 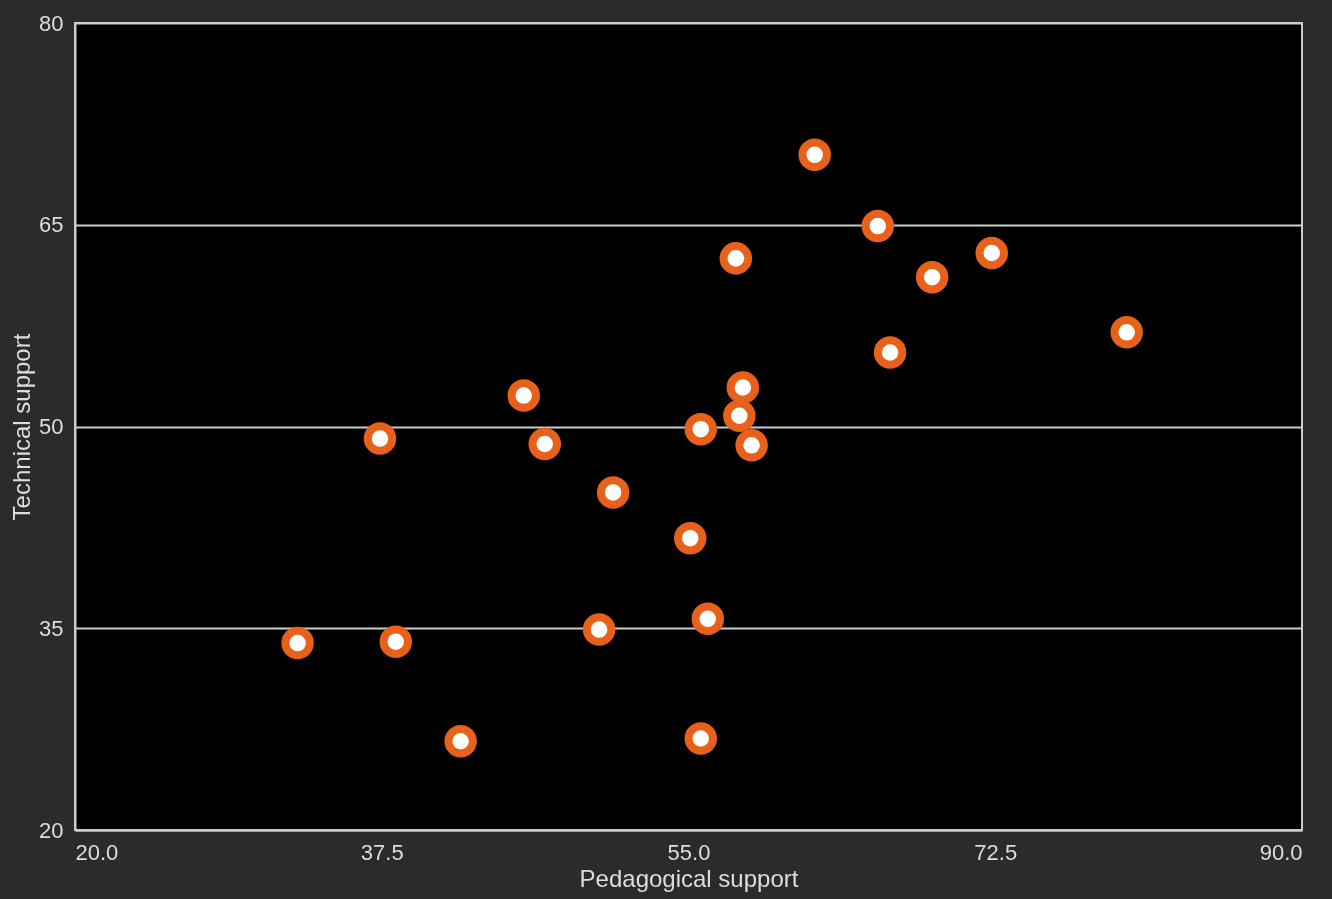 I want to click on y-tick-label: 80, so click(x=51, y=23).